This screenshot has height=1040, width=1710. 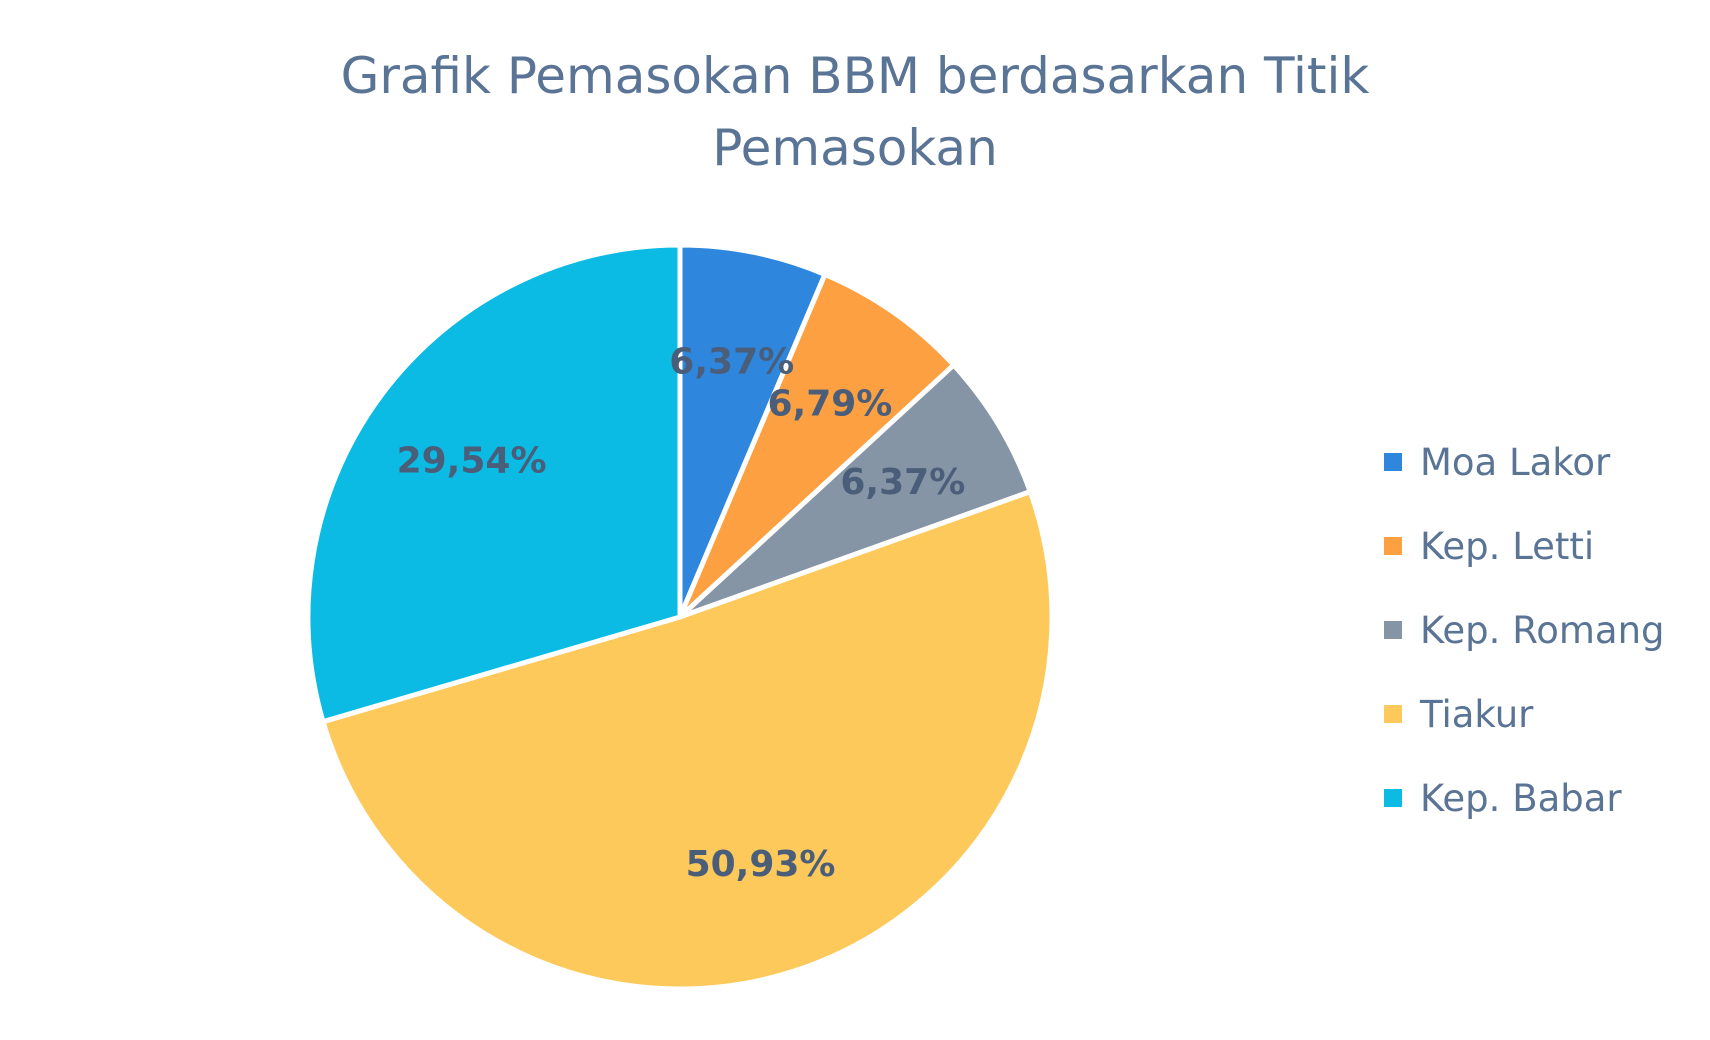 I want to click on legend-item-kep-romang: Kep. Romang, so click(x=1544, y=630).